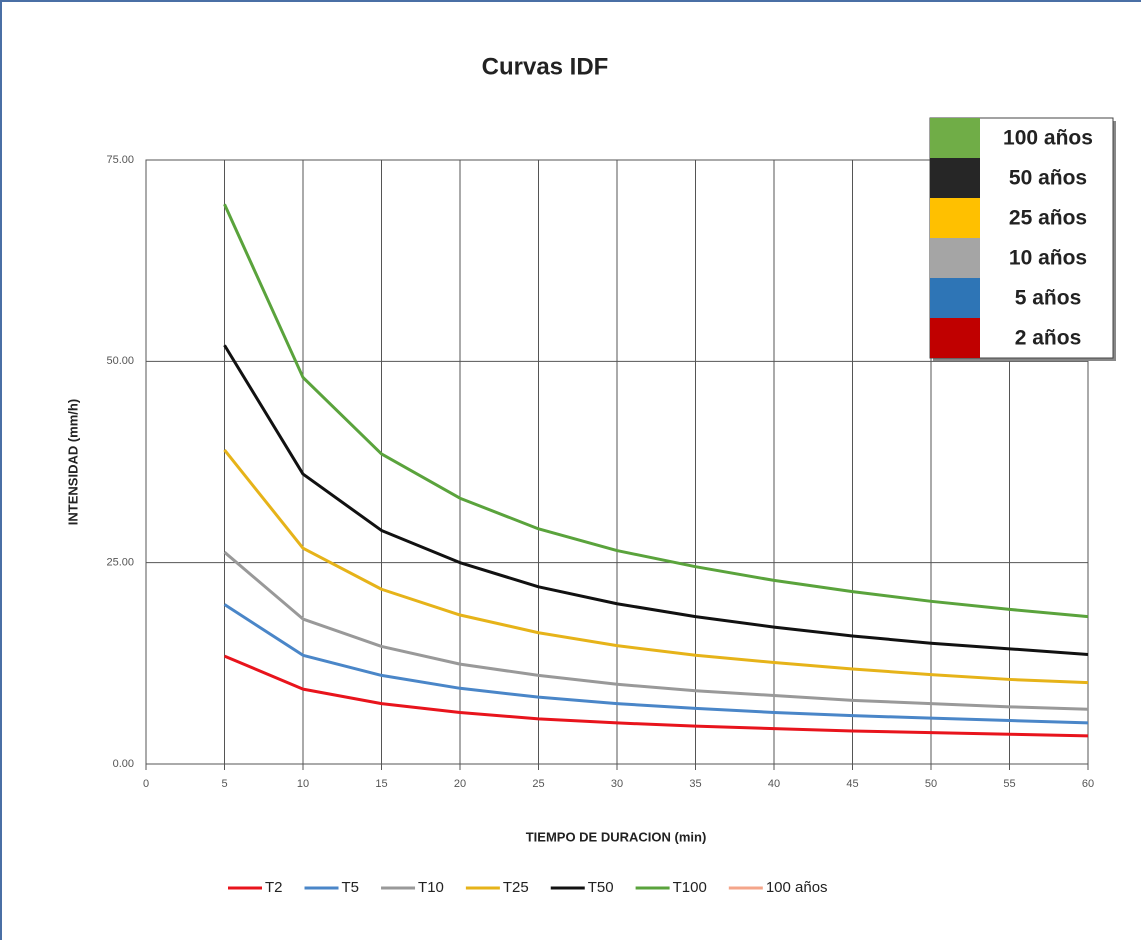 This screenshot has height=940, width=1141. What do you see at coordinates (123, 764) in the screenshot?
I see `y-tick-label: 0.00` at bounding box center [123, 764].